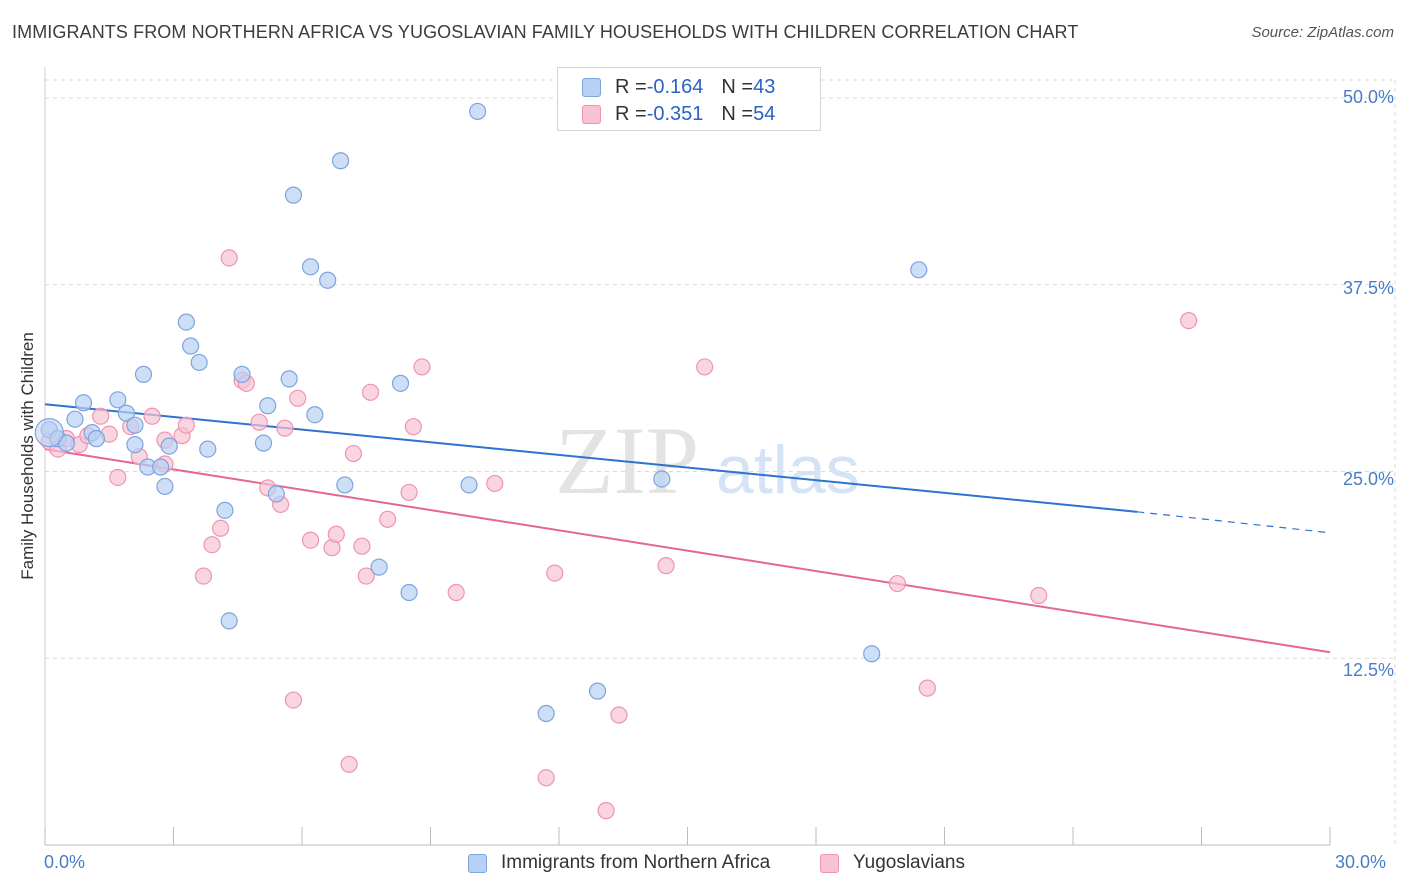  What do you see at coordinates (764, 113) in the screenshot?
I see `legend-n-value: 54` at bounding box center [764, 113].